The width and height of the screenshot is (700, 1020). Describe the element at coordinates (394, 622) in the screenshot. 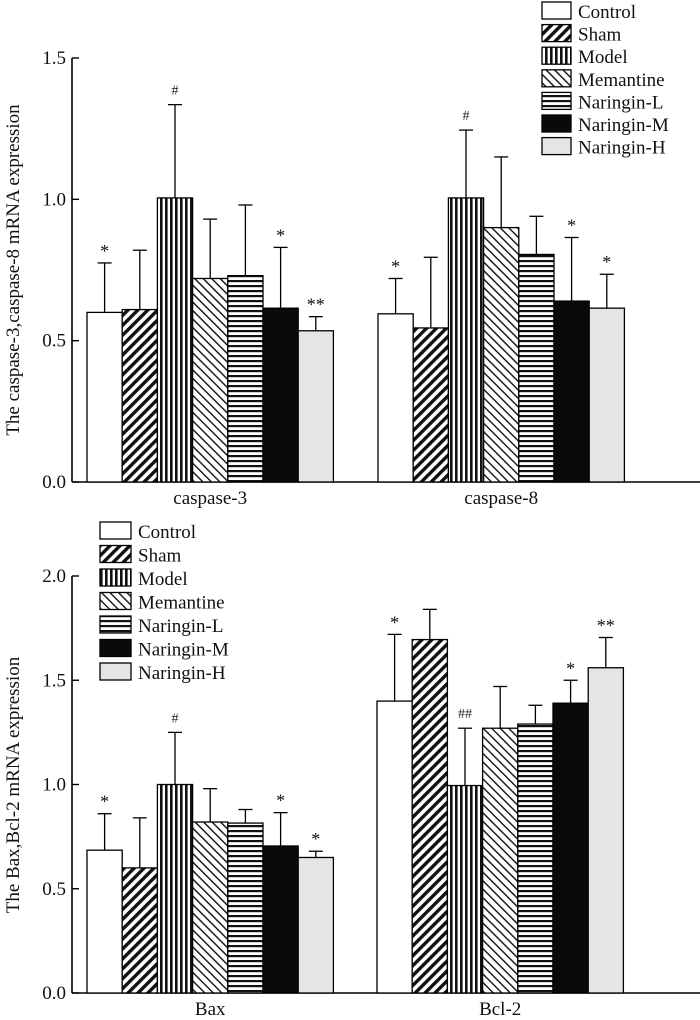

I see `significance-label-bcl-2-control: *` at that location.